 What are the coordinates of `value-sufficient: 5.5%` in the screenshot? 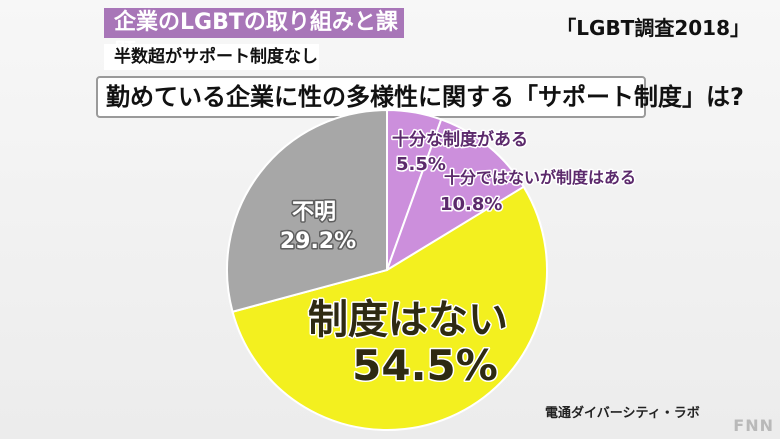 It's located at (421, 164).